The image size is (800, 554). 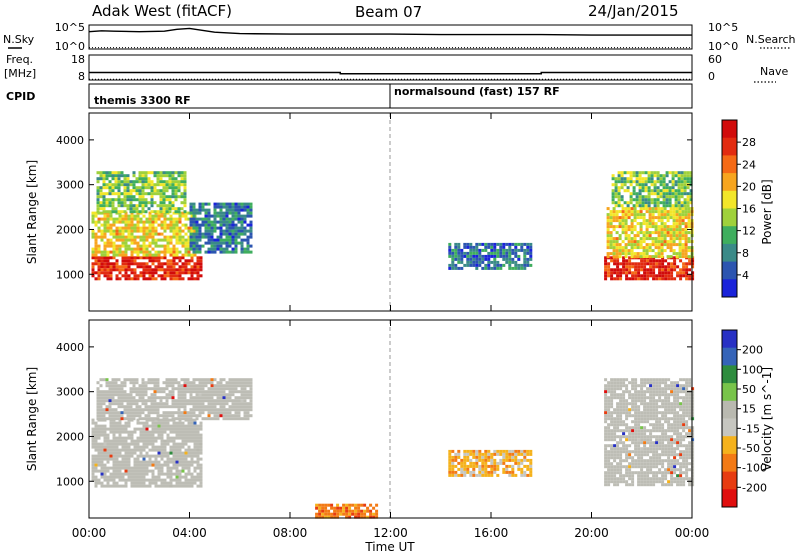 What do you see at coordinates (390, 31) in the screenshot?
I see `nsky-series-line` at bounding box center [390, 31].